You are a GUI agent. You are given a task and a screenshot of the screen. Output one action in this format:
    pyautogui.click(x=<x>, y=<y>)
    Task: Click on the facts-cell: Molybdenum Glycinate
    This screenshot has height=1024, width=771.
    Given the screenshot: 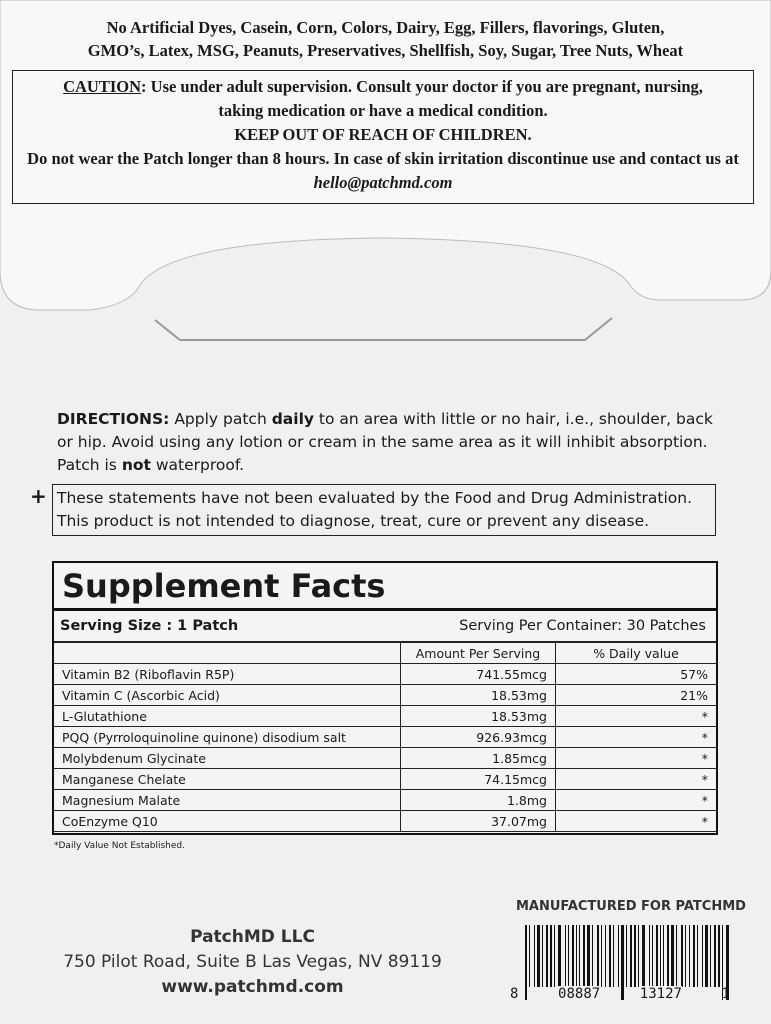 What is the action you would take?
    pyautogui.click(x=227, y=758)
    